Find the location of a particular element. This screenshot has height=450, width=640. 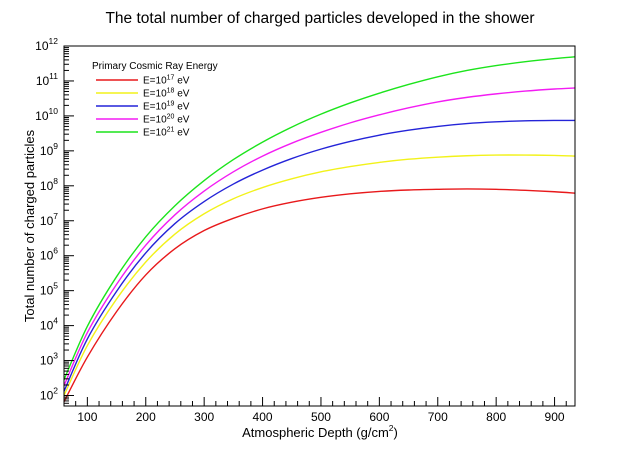

x-tick-label: 400 is located at coordinates (263, 417).